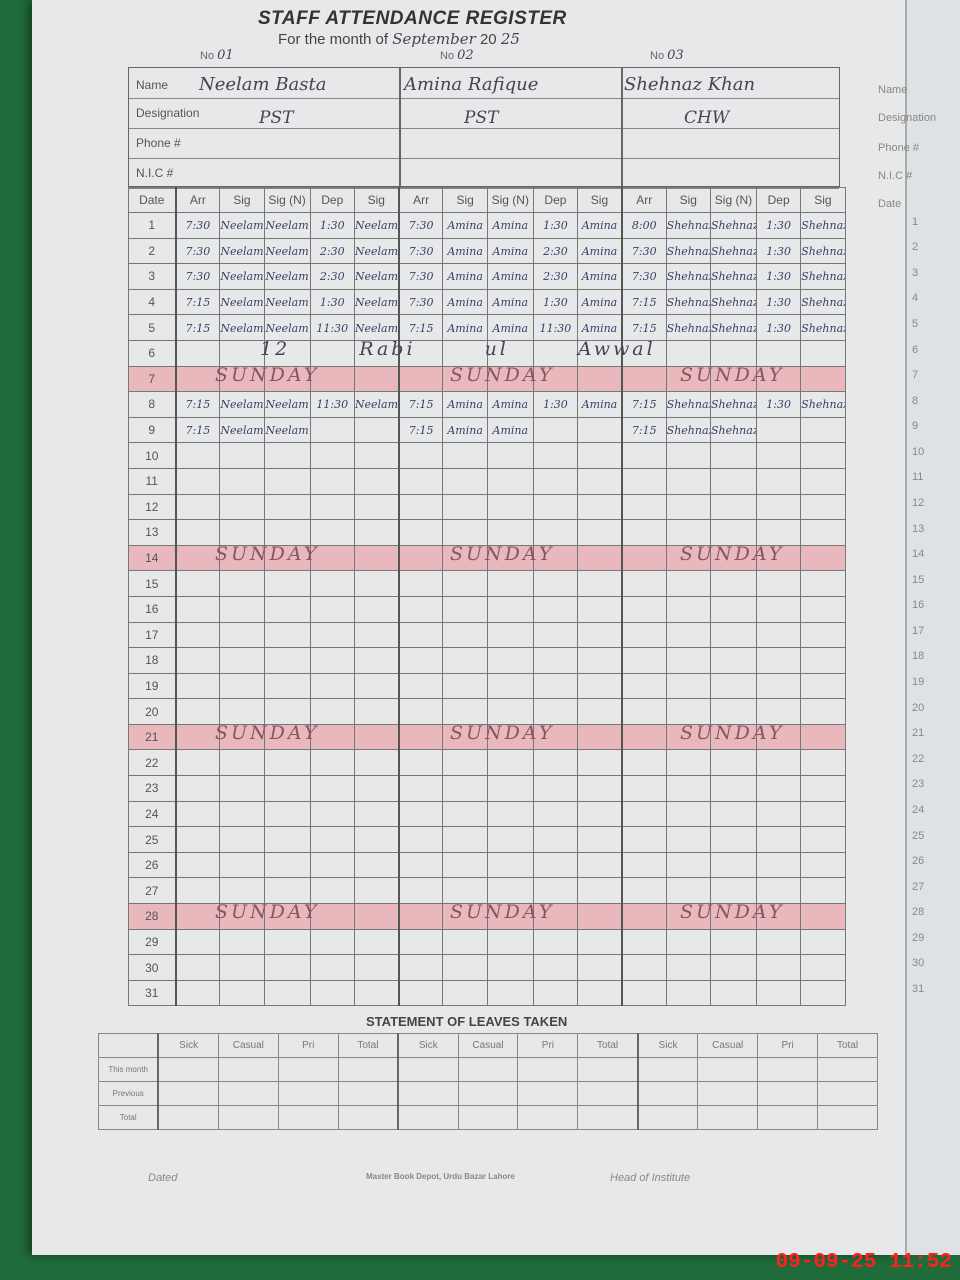  What do you see at coordinates (287, 327) in the screenshot?
I see `signature-n-cell: Neelam` at bounding box center [287, 327].